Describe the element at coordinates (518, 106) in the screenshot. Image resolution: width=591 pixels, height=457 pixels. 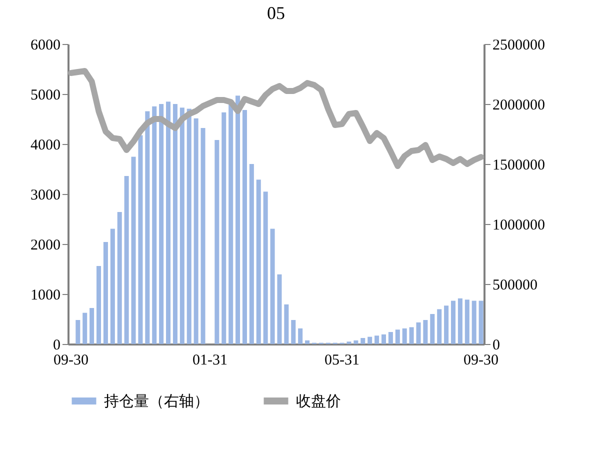
I see `y2-tick-label: 2000000` at that location.